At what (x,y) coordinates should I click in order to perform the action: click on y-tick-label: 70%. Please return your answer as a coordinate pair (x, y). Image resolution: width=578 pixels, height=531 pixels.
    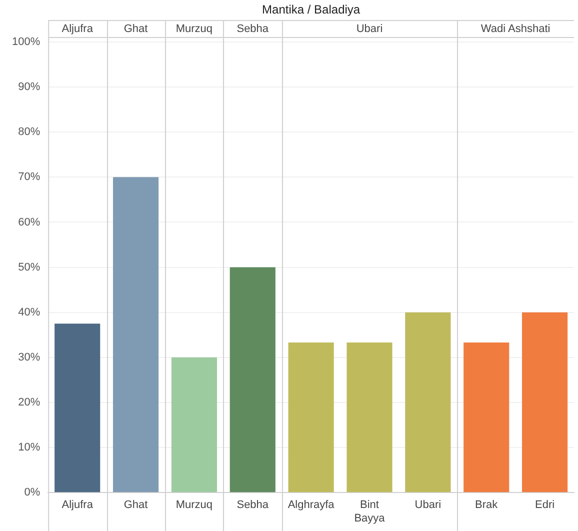
    Looking at the image, I should click on (29, 177).